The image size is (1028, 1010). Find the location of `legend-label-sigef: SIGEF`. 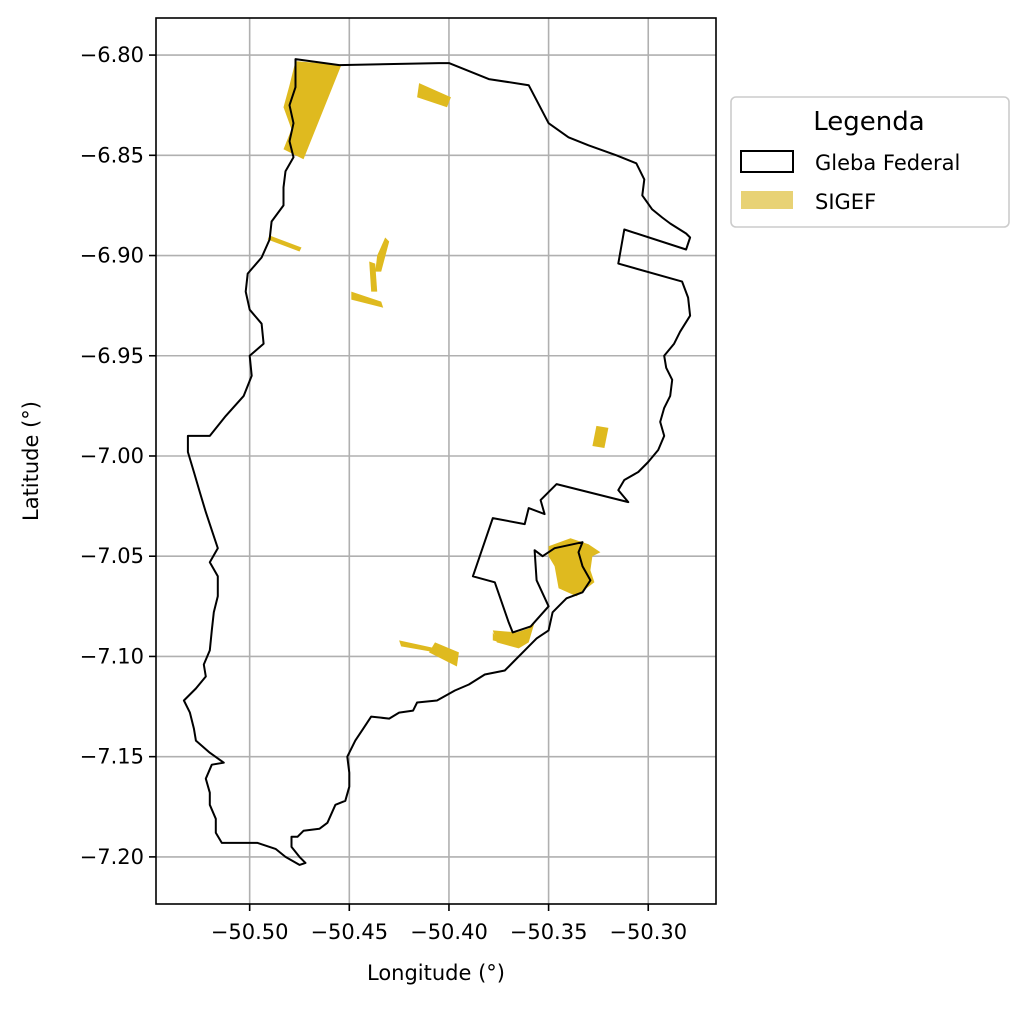

legend-label-sigef: SIGEF is located at coordinates (845, 202).